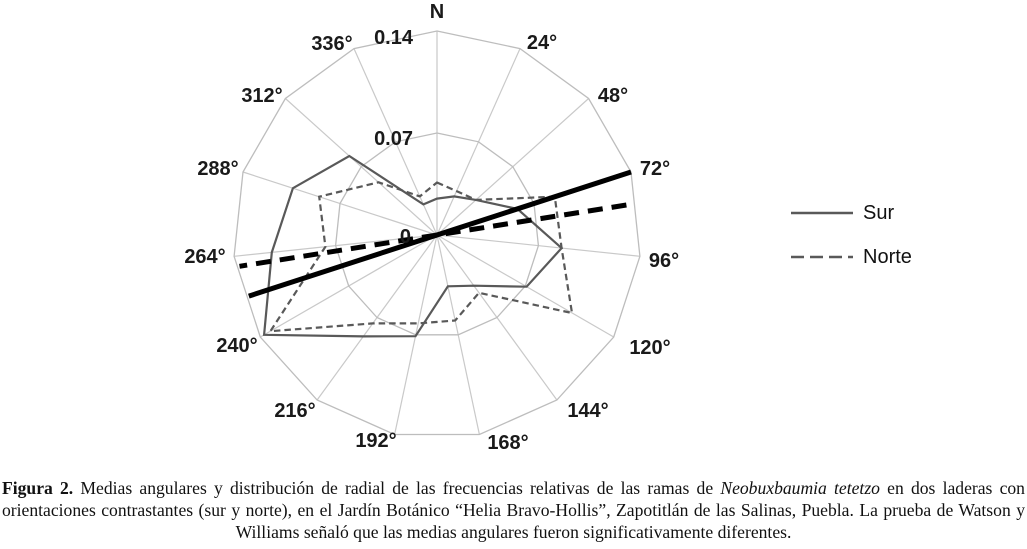 This screenshot has height=549, width=1027. Describe the element at coordinates (331, 44) in the screenshot. I see `angle-label-336: 336°` at that location.